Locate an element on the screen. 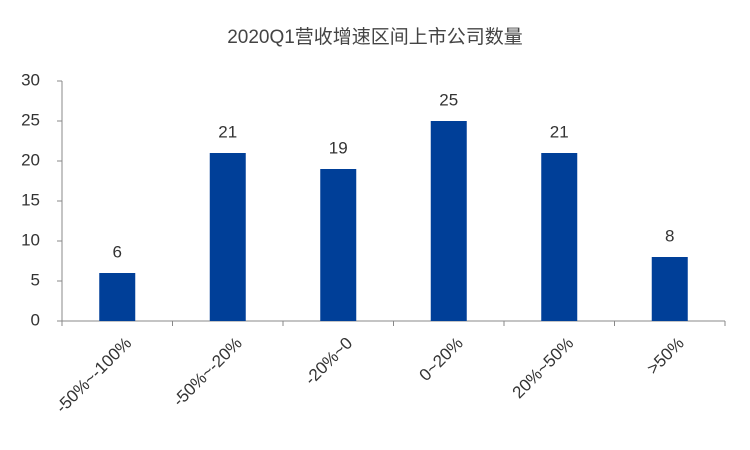  chart-title: 2020Q1营收增速区间上市公司数量 is located at coordinates (375, 37).